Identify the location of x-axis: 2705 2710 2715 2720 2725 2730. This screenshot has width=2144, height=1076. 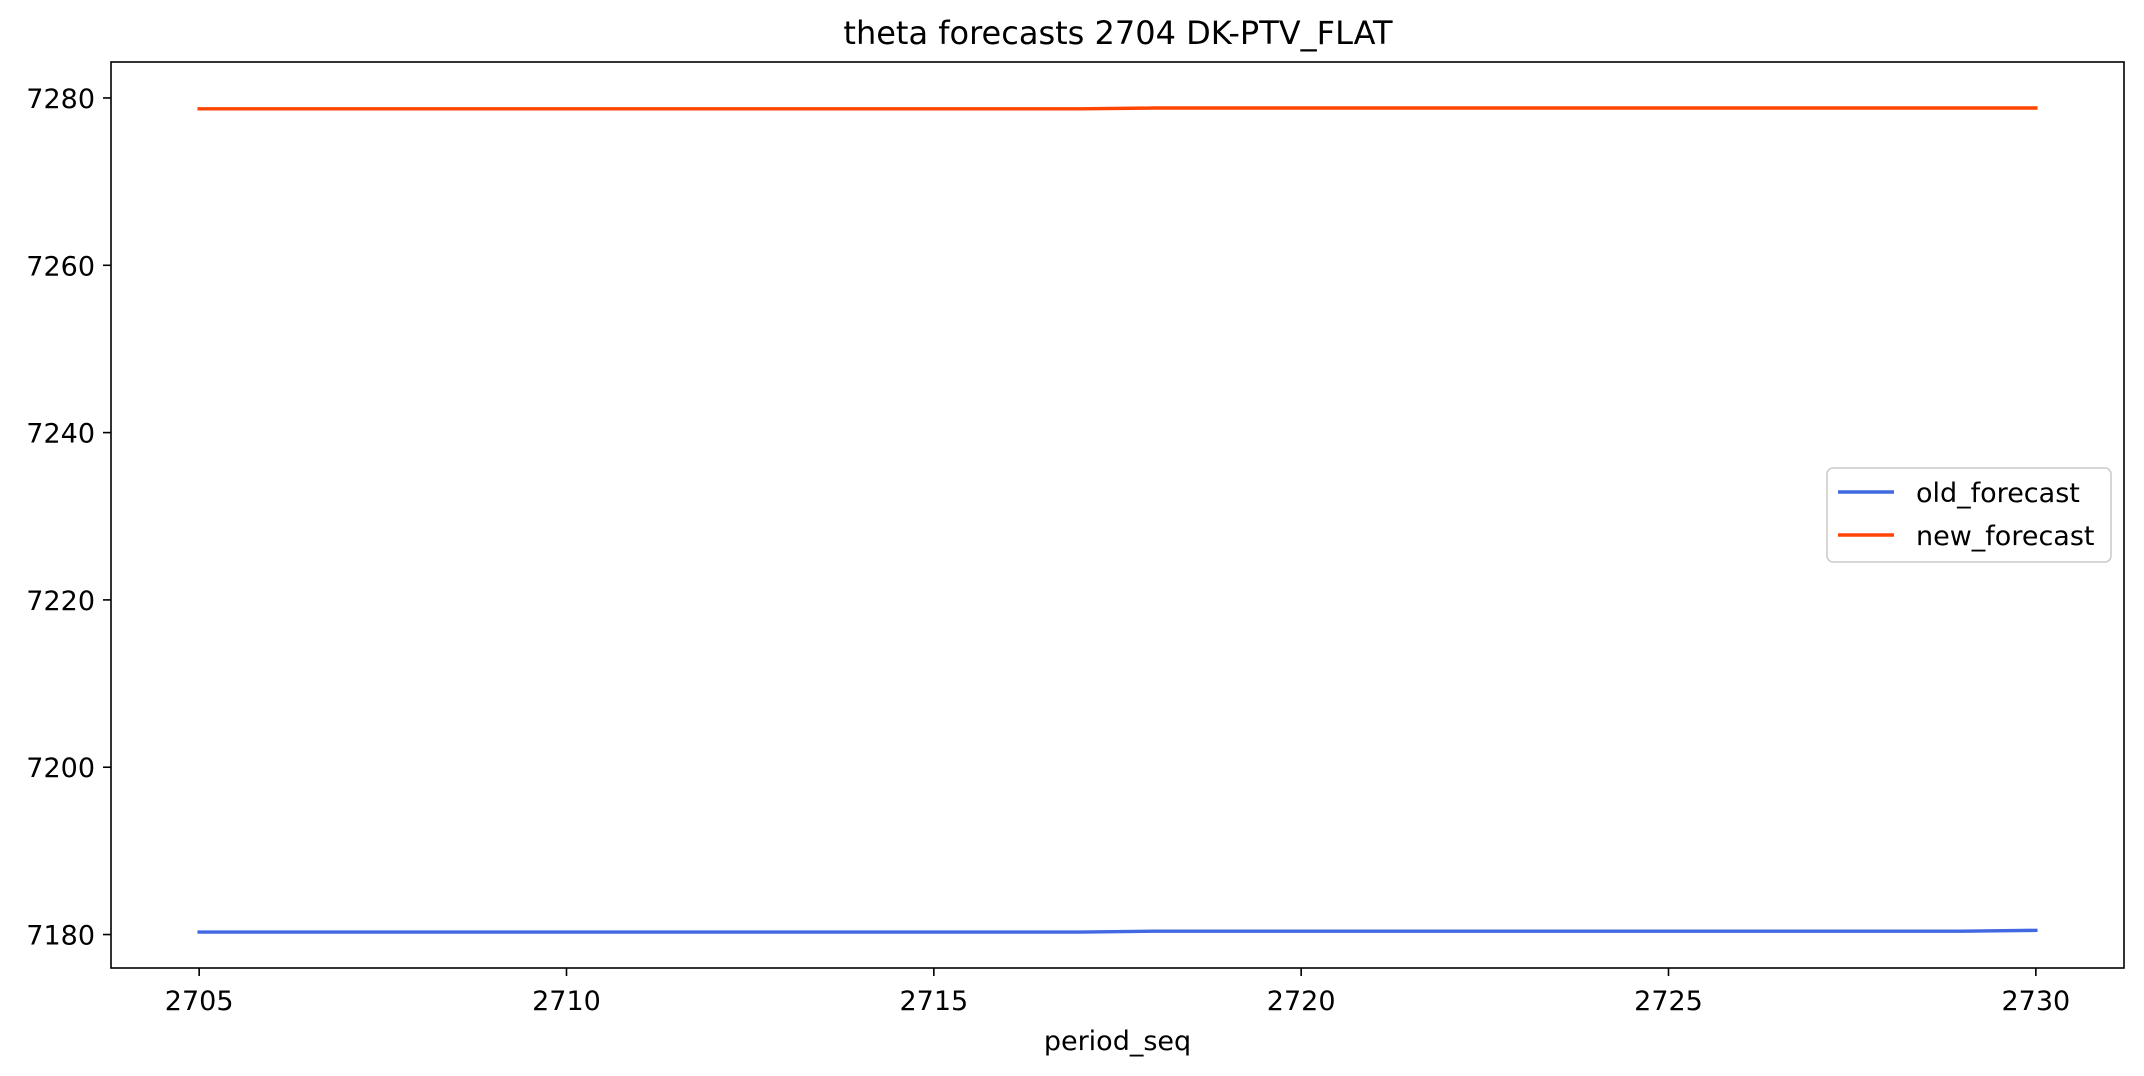
(1117, 992).